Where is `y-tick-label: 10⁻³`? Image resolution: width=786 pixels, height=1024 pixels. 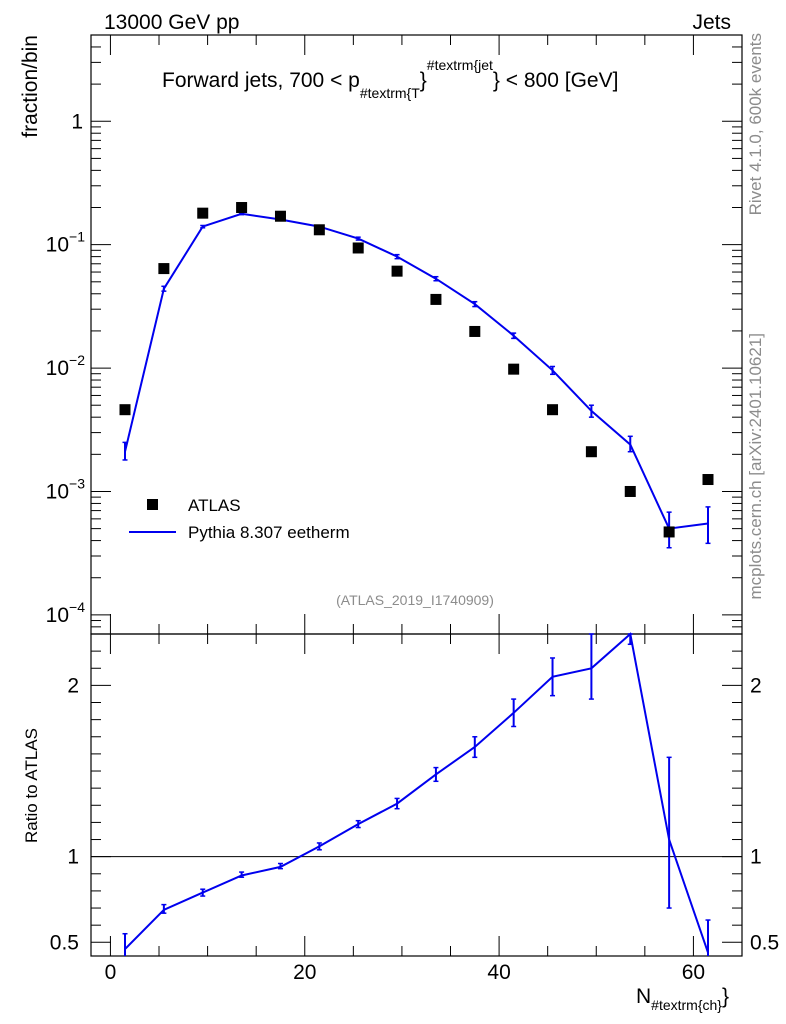
y-tick-label: 10⁻³ is located at coordinates (66, 489).